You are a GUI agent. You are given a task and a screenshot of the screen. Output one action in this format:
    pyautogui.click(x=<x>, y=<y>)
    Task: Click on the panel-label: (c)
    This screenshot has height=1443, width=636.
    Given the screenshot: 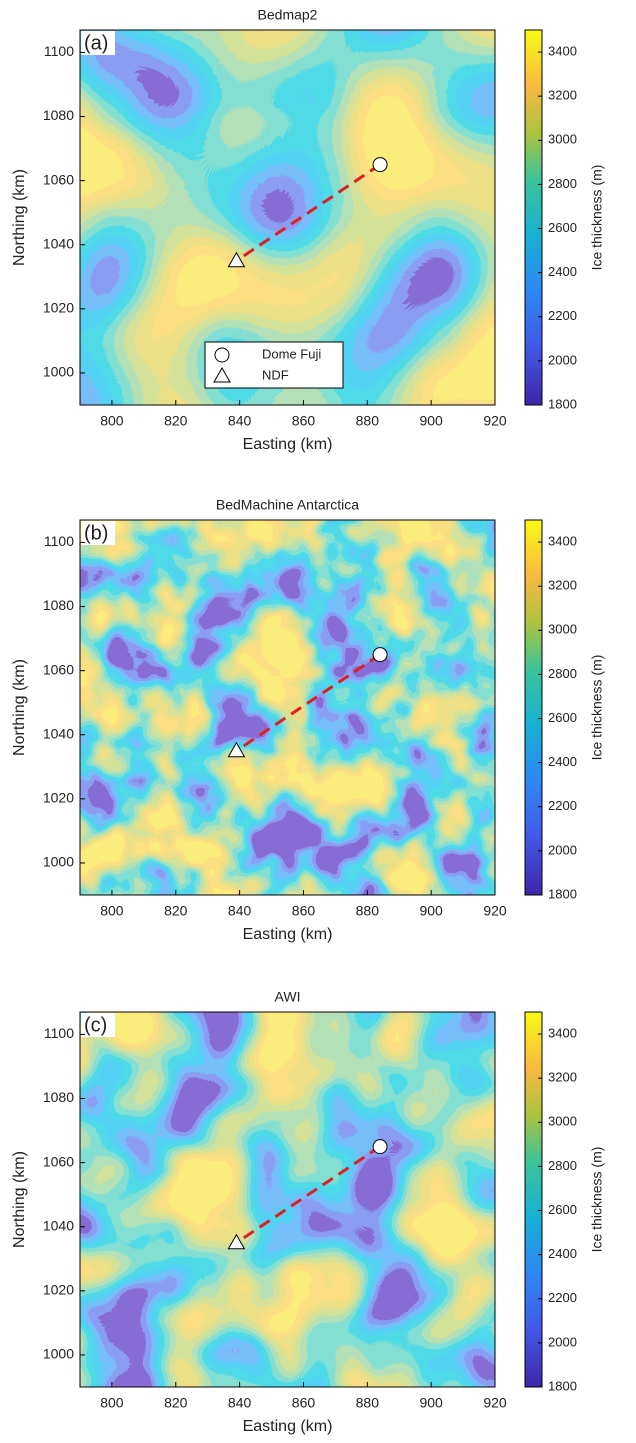 What is the action you would take?
    pyautogui.click(x=95, y=1025)
    